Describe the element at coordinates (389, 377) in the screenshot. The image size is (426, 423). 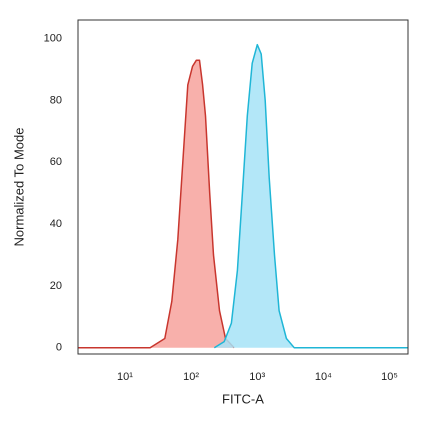
I see `x-tick-label: 10⁵` at that location.